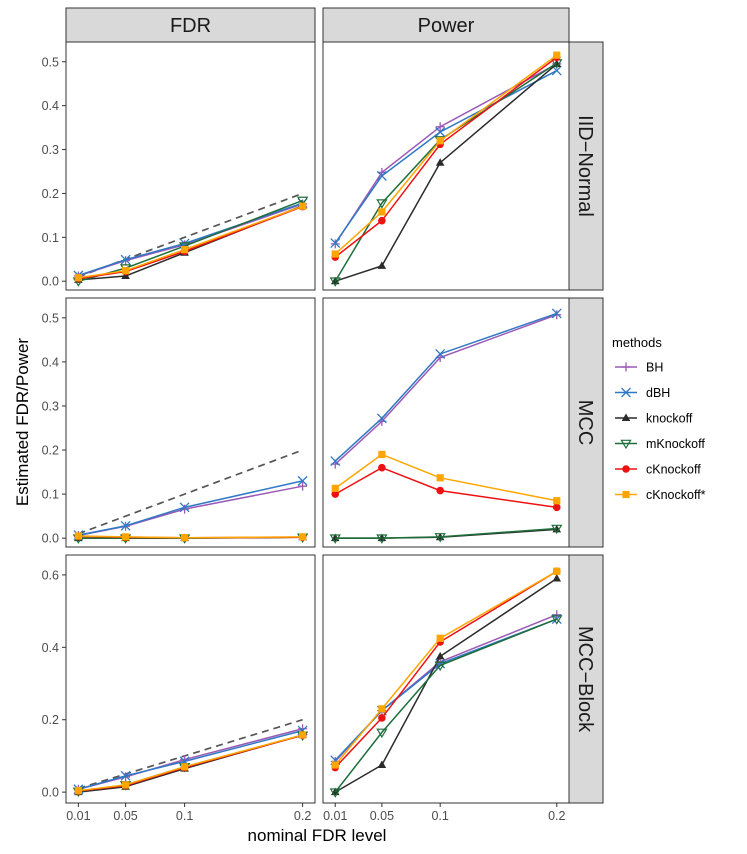 Image resolution: width=747 pixels, height=854 pixels. What do you see at coordinates (190, 25) in the screenshot?
I see `strip-col-fdr` at bounding box center [190, 25].